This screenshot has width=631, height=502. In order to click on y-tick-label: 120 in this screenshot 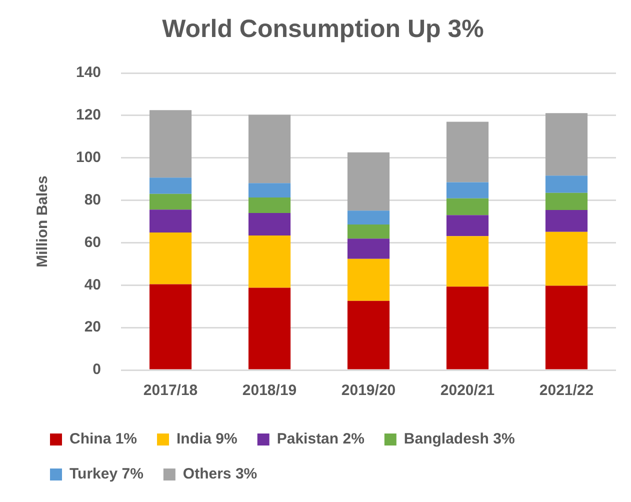, I will do `click(89, 115)`.